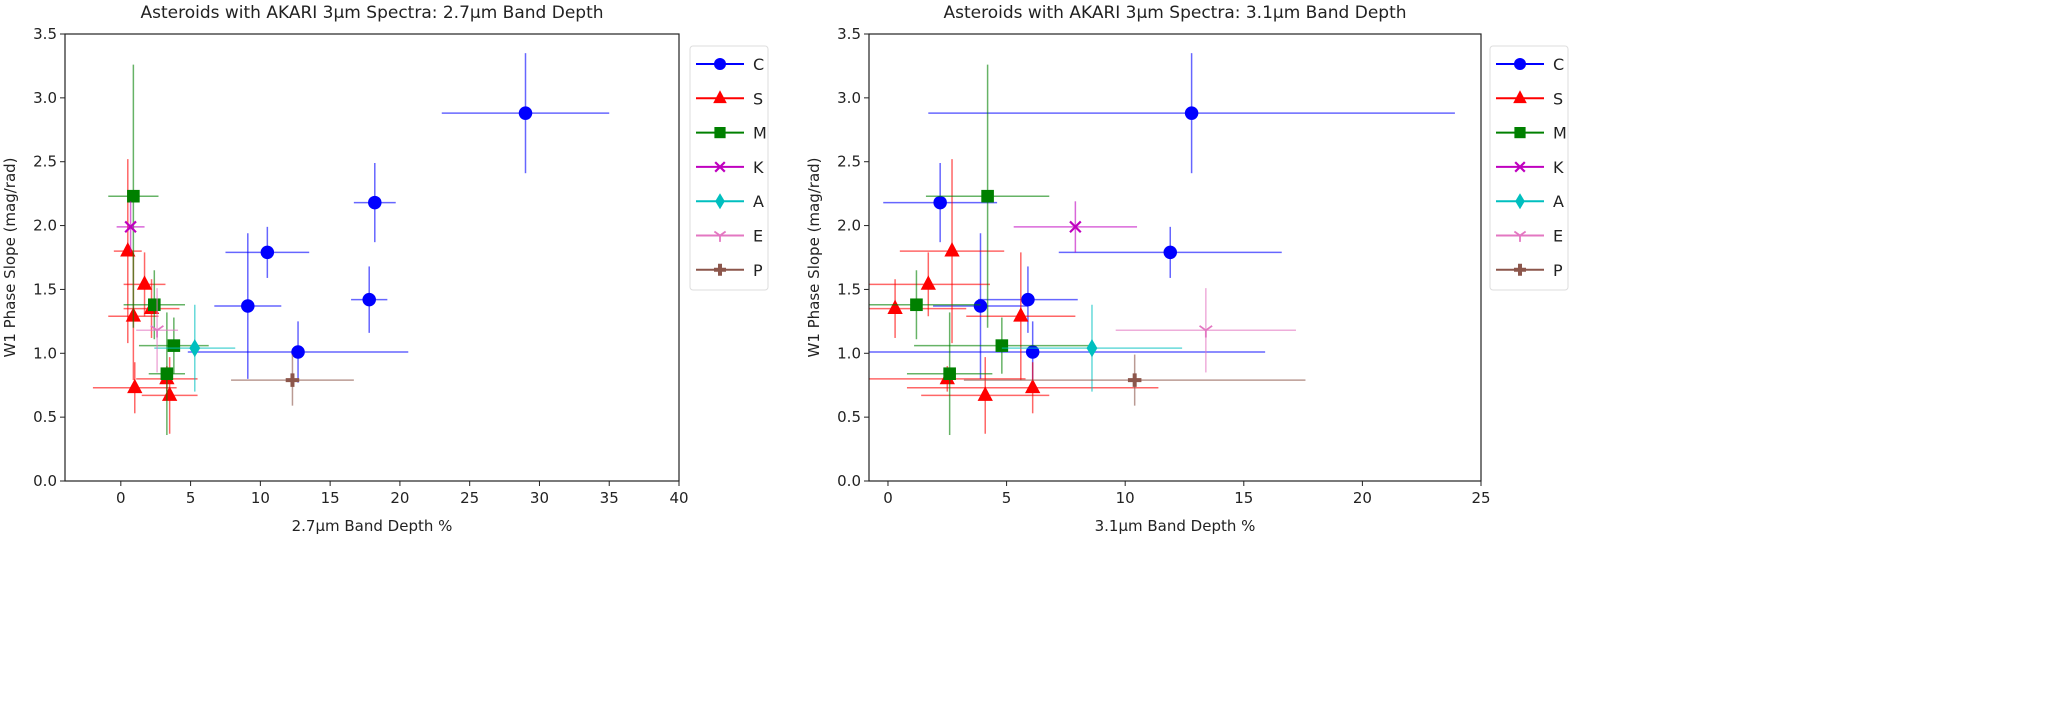  I want to click on x-tick-label: 30, so click(539, 498).